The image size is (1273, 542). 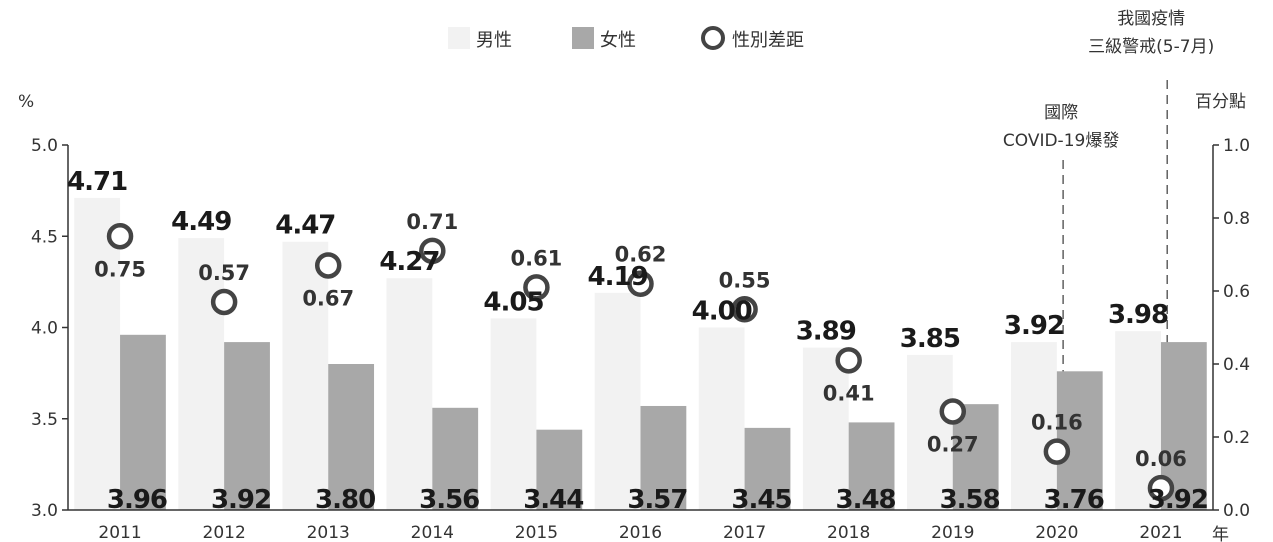 What do you see at coordinates (930, 339) in the screenshot?
I see `label-male: 3.85` at bounding box center [930, 339].